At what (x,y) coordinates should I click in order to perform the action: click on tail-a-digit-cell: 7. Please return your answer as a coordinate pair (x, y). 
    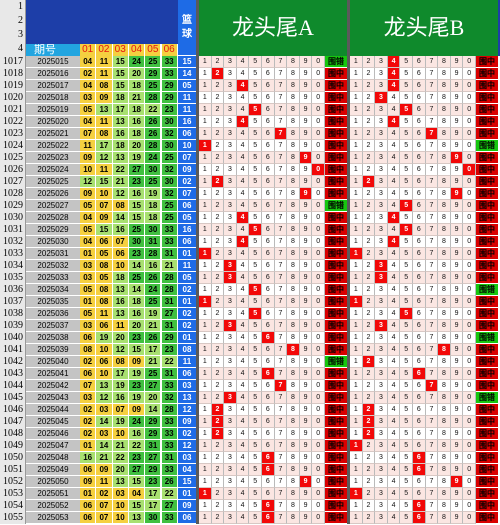
    Looking at the image, I should click on (281, 518).